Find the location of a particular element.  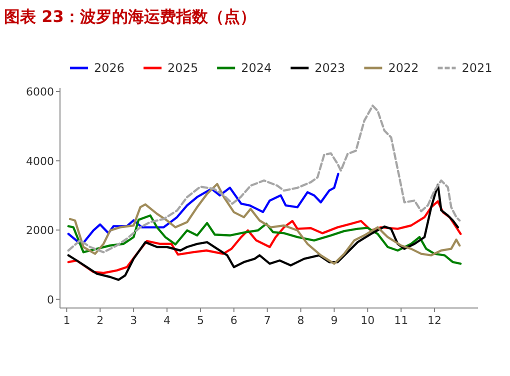

x-tick-label: 3 is located at coordinates (134, 320).